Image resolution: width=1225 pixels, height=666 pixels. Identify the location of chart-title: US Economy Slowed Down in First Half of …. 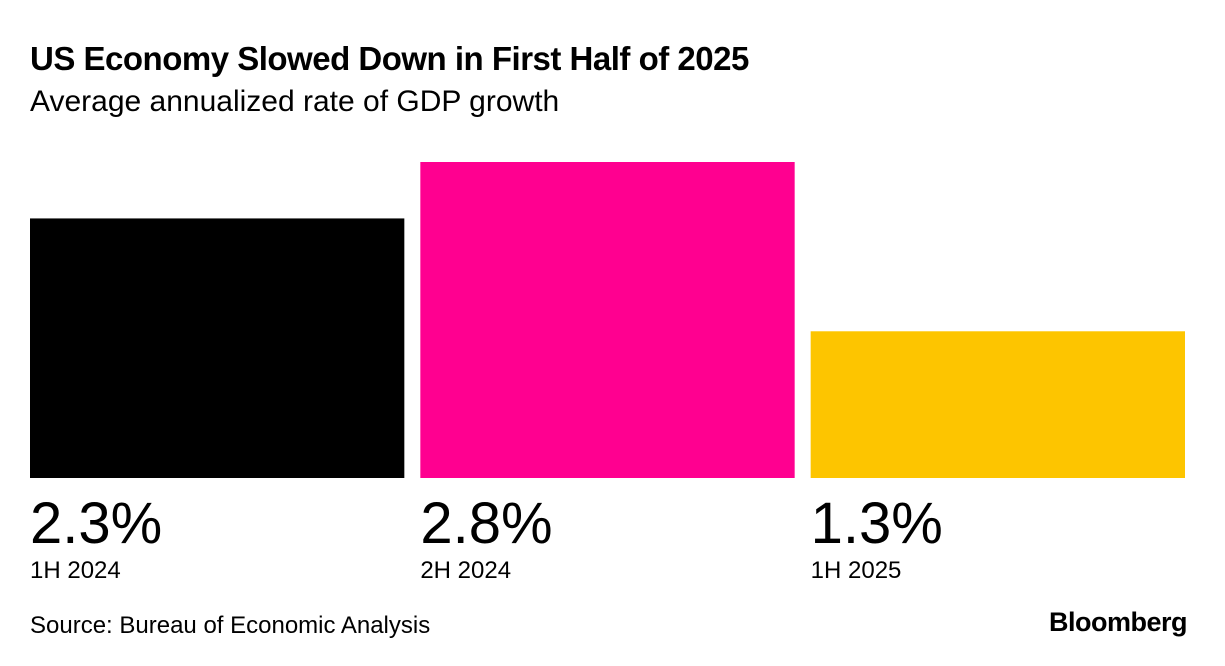
(389, 58).